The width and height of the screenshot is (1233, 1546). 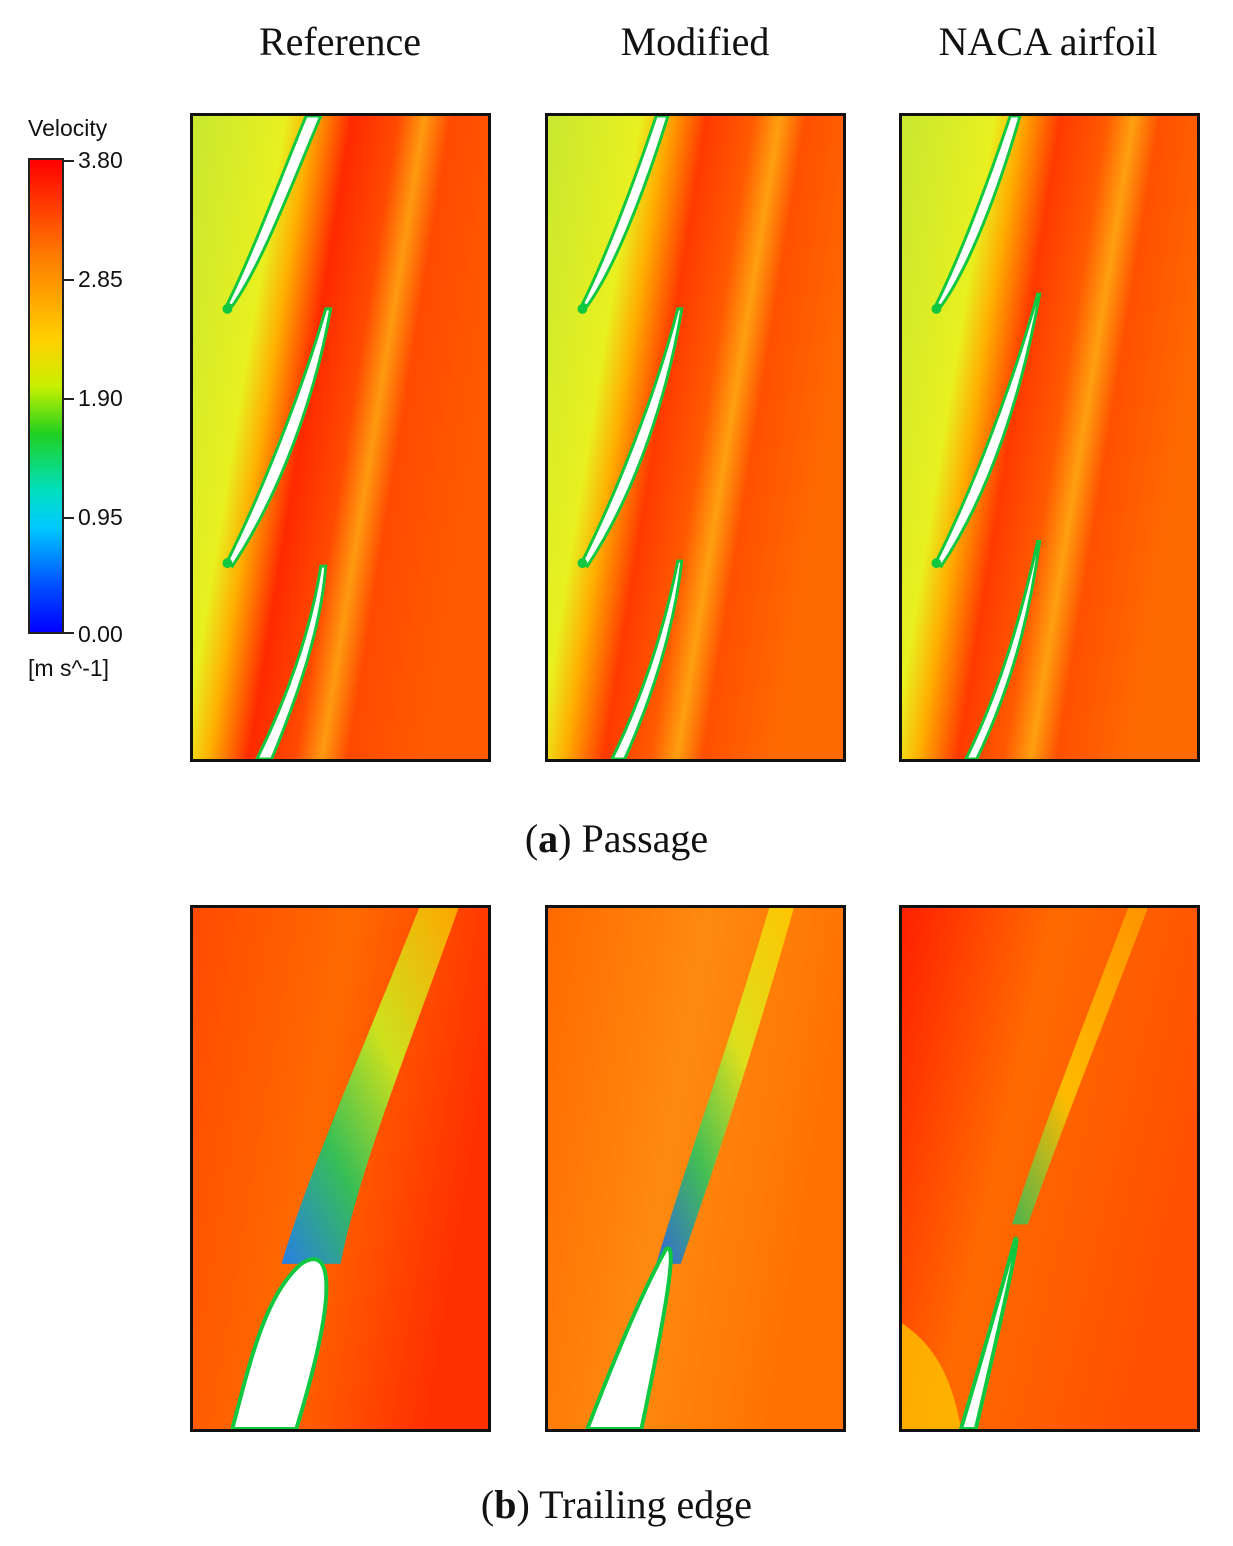 I want to click on trailing-panel-reference, so click(x=340, y=1168).